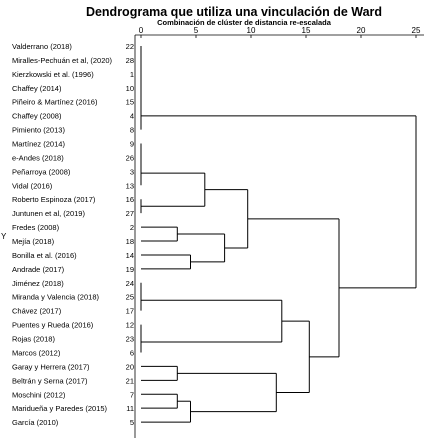 This screenshot has width=438, height=439. What do you see at coordinates (33, 241) in the screenshot?
I see `leaf-label: Mejía (2018)` at bounding box center [33, 241].